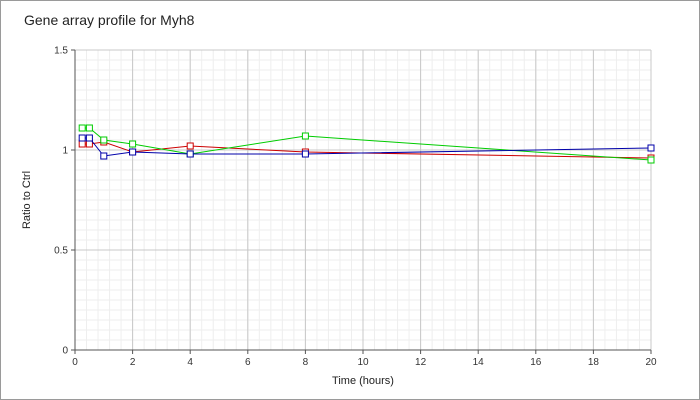  Describe the element at coordinates (65, 151) in the screenshot. I see `y-tick-label: 1` at that location.